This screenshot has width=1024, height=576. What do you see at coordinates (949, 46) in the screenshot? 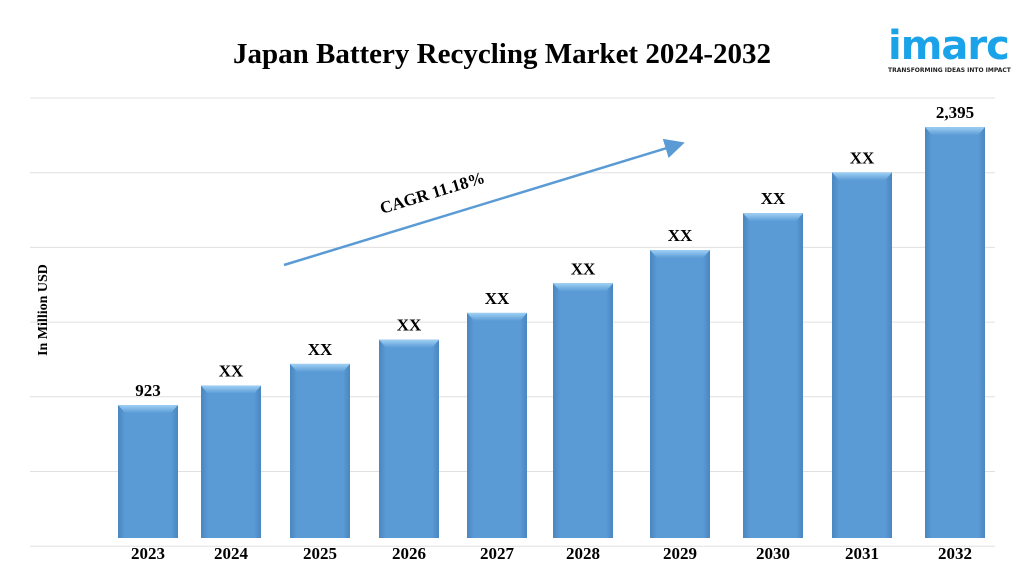
I see `logo-word: imarc` at bounding box center [949, 46].